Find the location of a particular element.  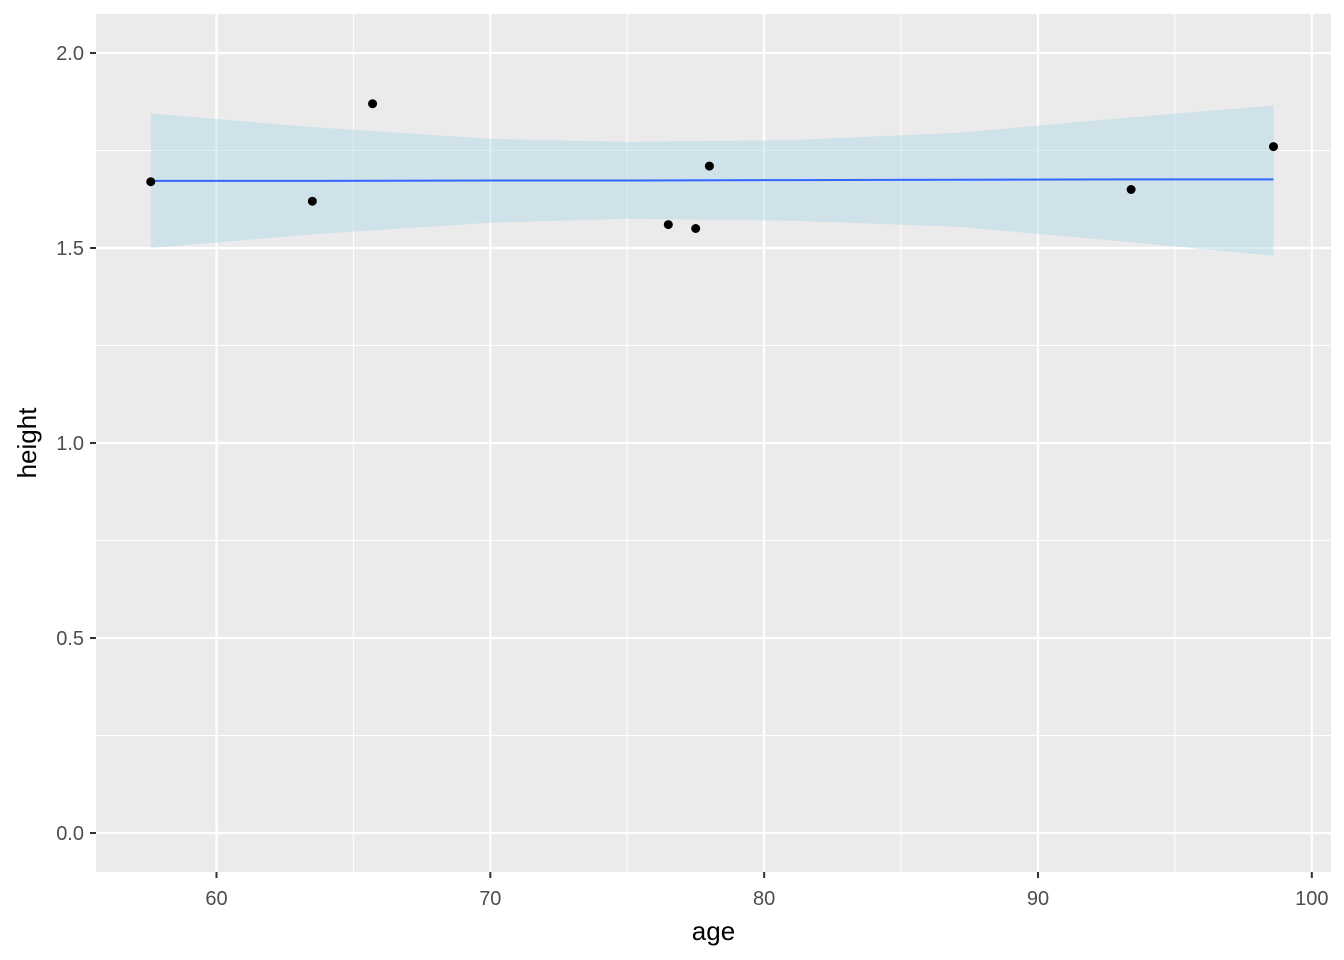

trend-line is located at coordinates (712, 180).